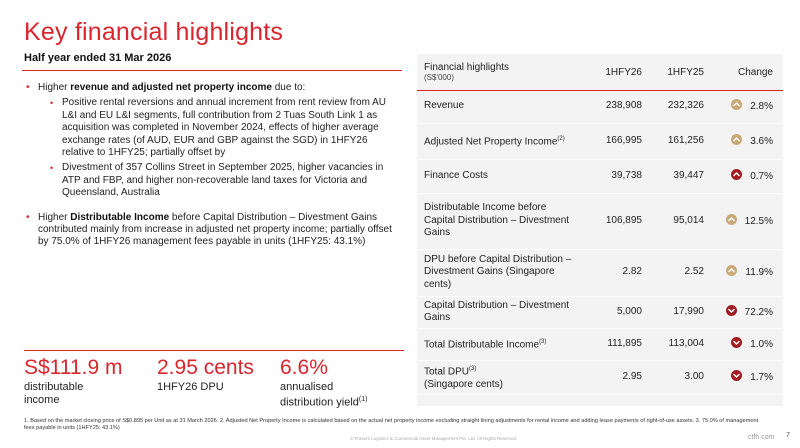  What do you see at coordinates (788, 435) in the screenshot?
I see `page-number: 7` at bounding box center [788, 435].